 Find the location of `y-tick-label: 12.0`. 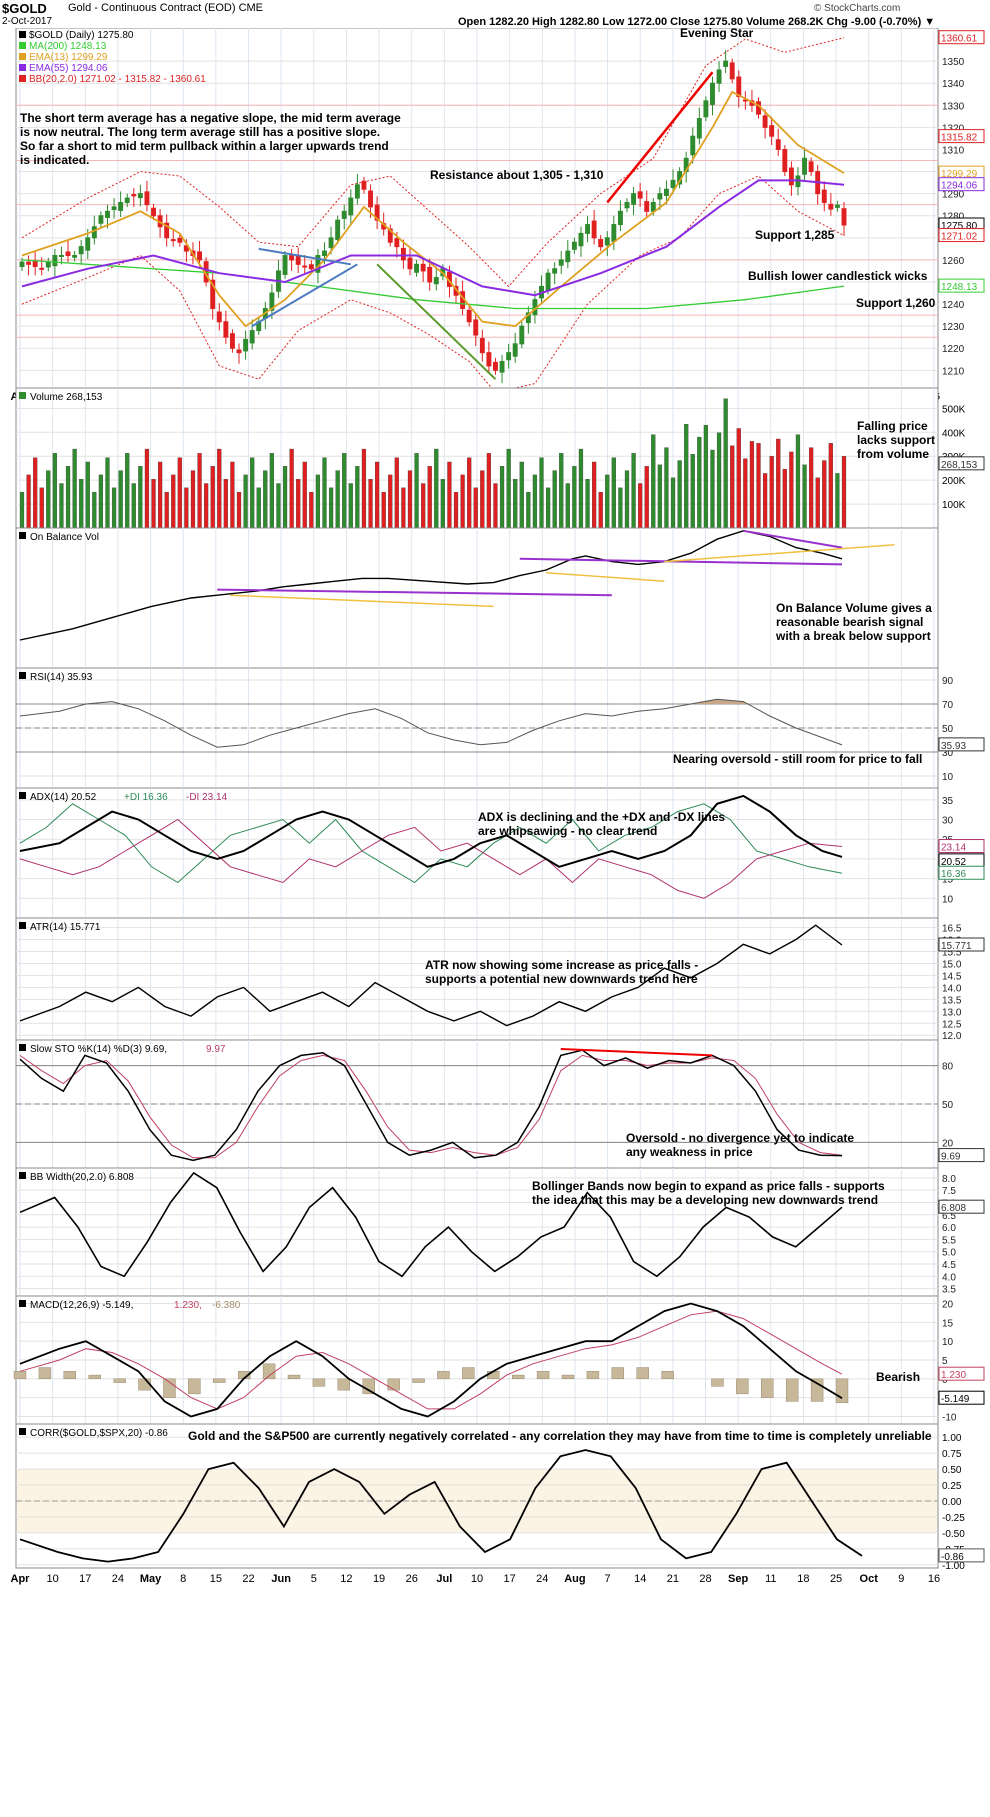

y-tick-label: 12.0 is located at coordinates (952, 1036).